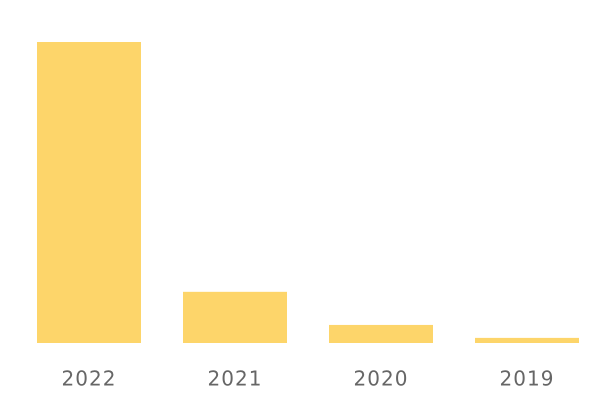  Describe the element at coordinates (89, 379) in the screenshot. I see `x-tick-label: 2022` at that location.